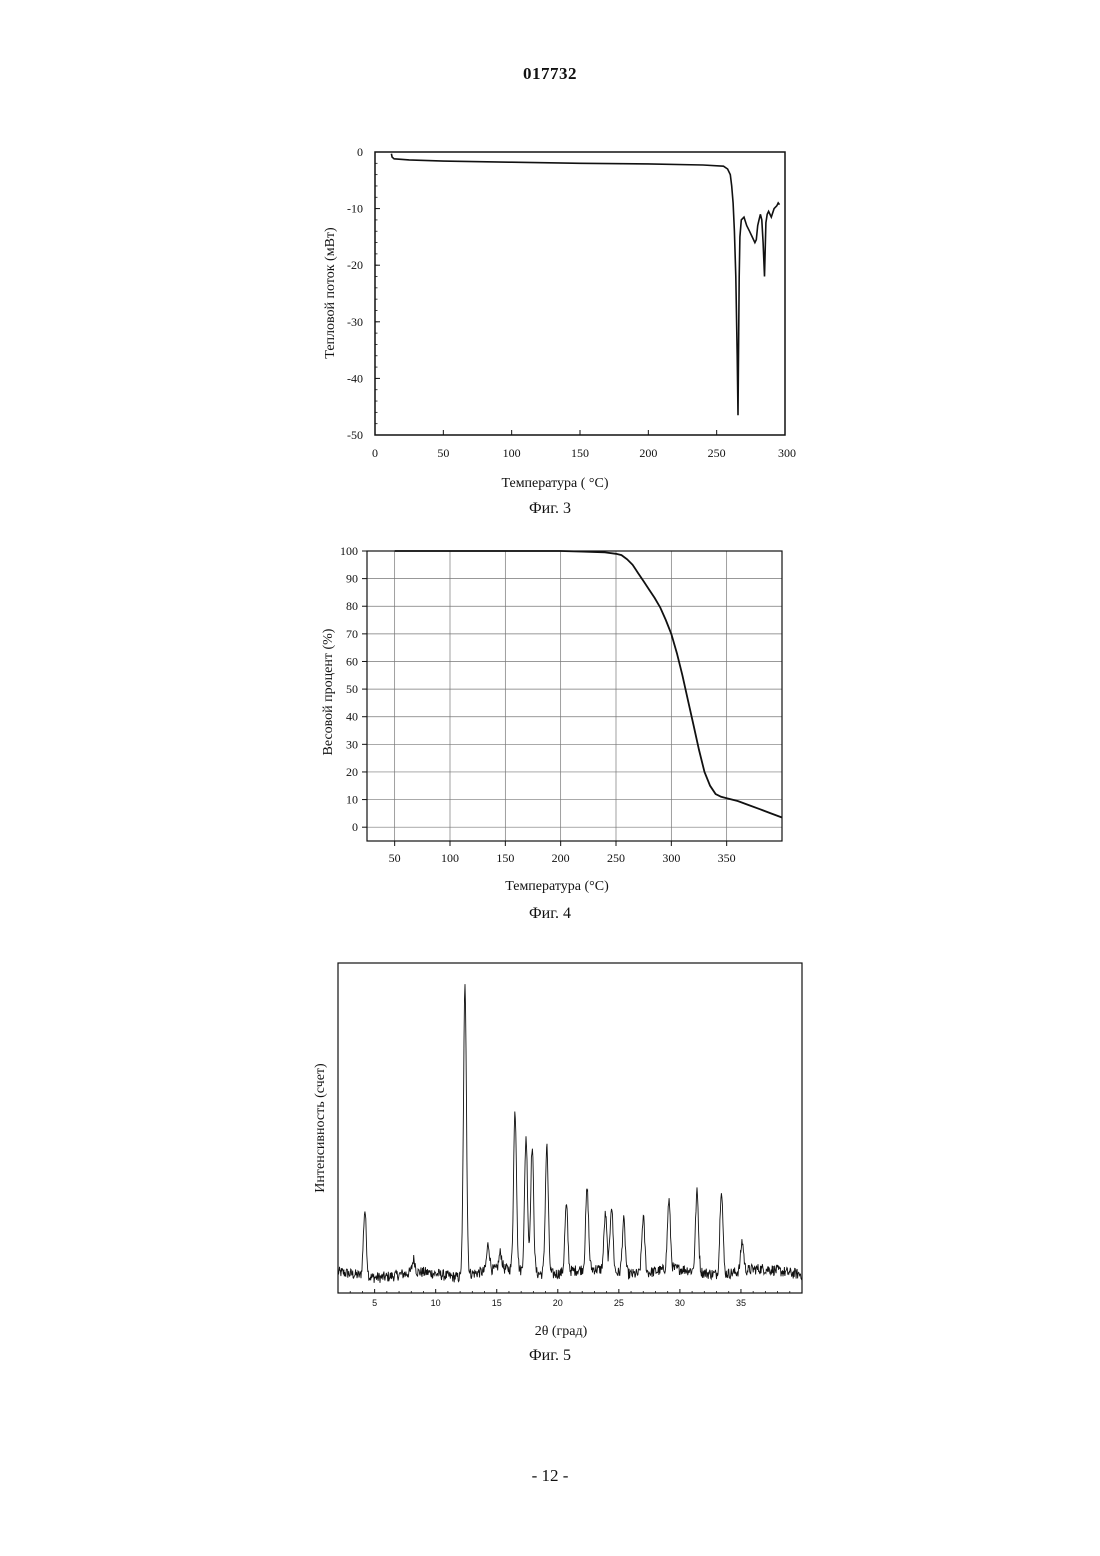 Image resolution: width=1100 pixels, height=1556 pixels. Describe the element at coordinates (550, 913) in the screenshot. I see `figure-caption: Фиг. 4` at that location.